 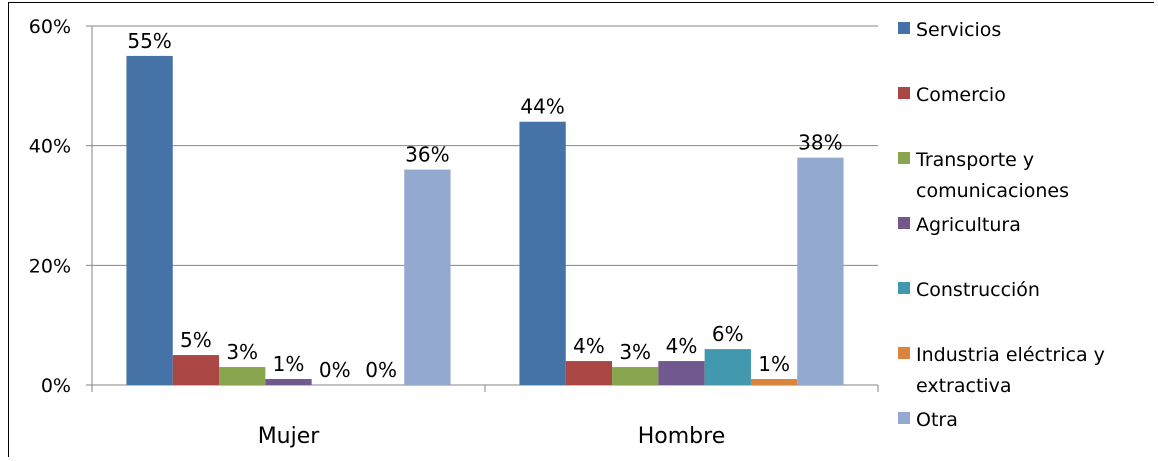 What do you see at coordinates (149, 41) in the screenshot?
I see `data-label: 55%` at bounding box center [149, 41].